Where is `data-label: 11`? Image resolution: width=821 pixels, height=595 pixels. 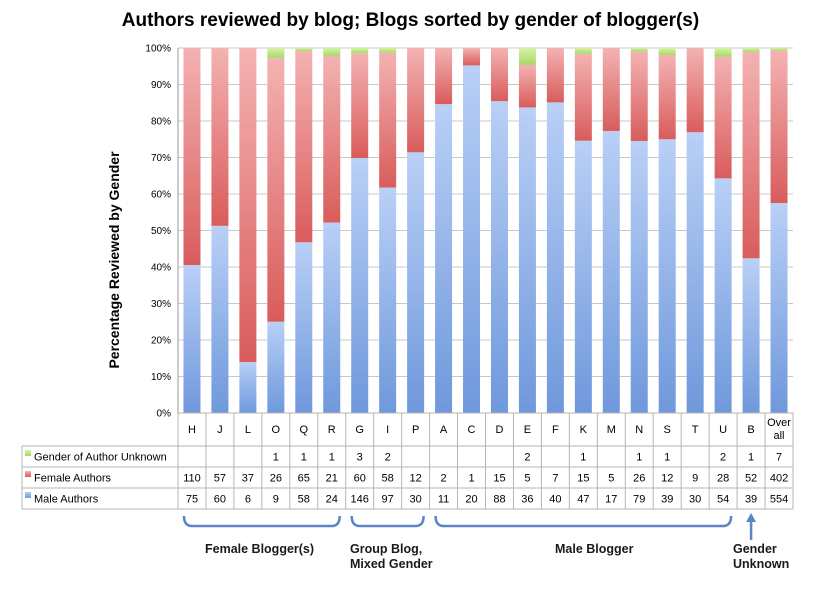
data-label: 11 is located at coordinates (443, 500).